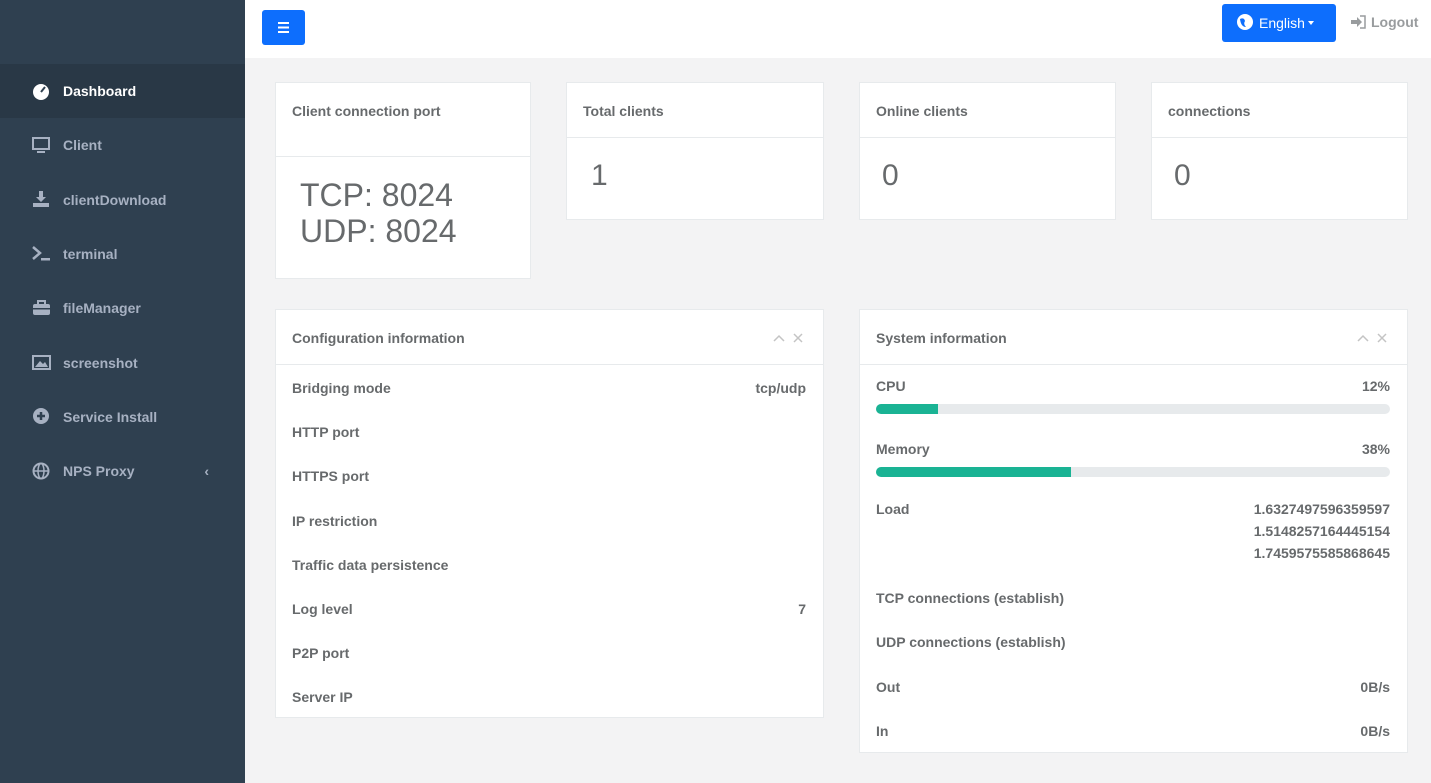 This screenshot has width=1431, height=783. I want to click on language-button: English, so click(1279, 23).